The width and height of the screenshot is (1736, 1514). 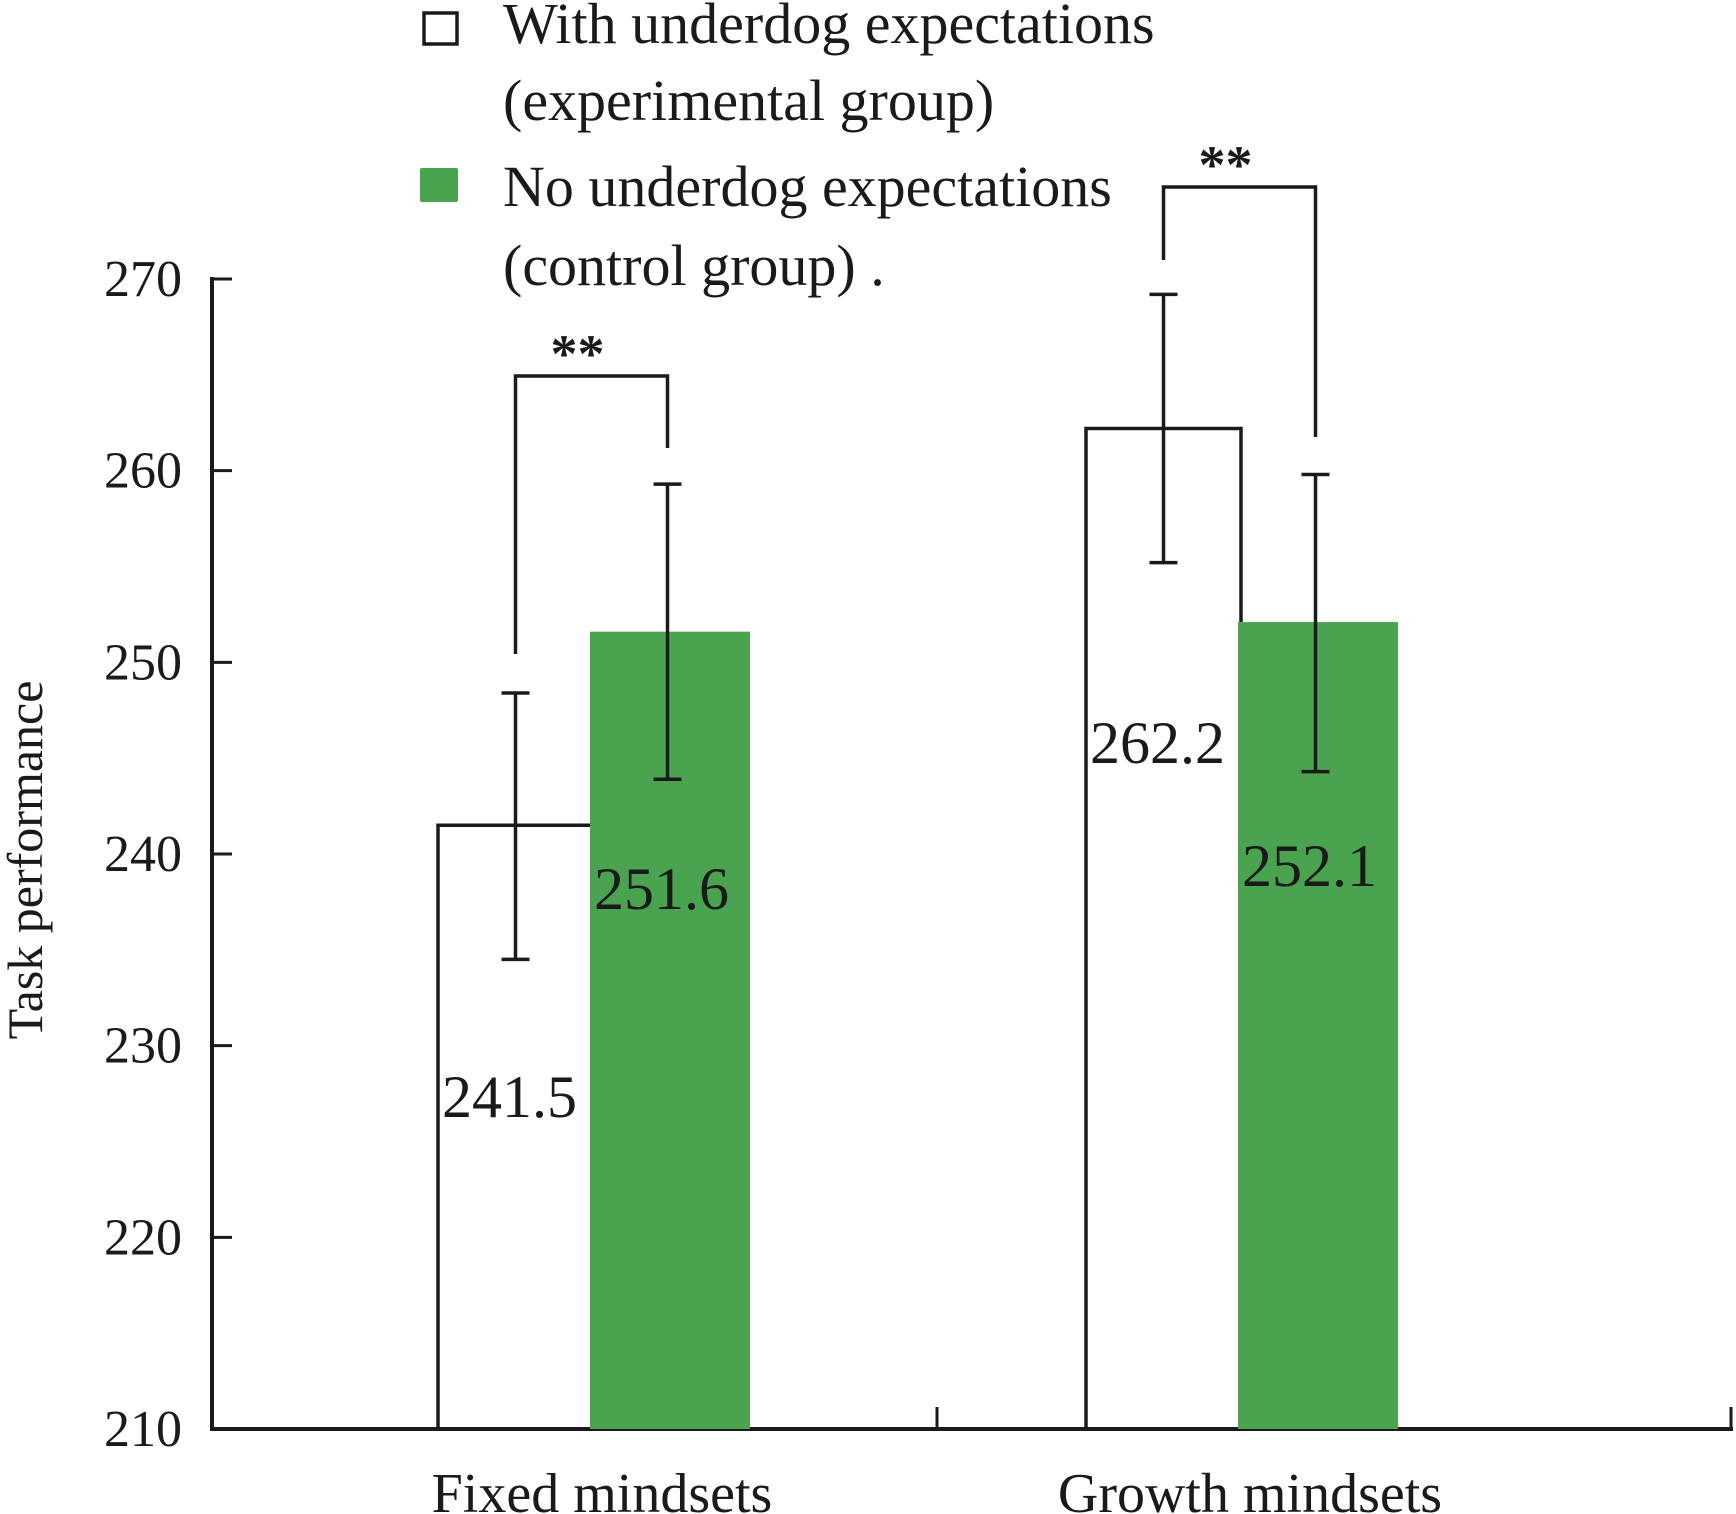 I want to click on y-tick-label: 250, so click(x=143, y=662).